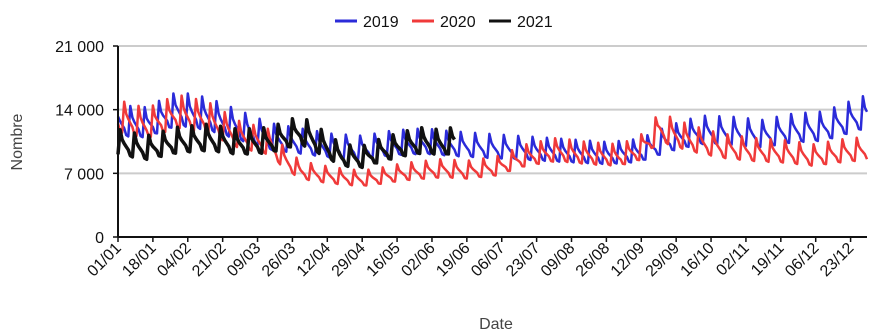 This screenshot has width=869, height=332. Describe the element at coordinates (17, 141) in the screenshot. I see `y-axis-label: Nombre` at that location.